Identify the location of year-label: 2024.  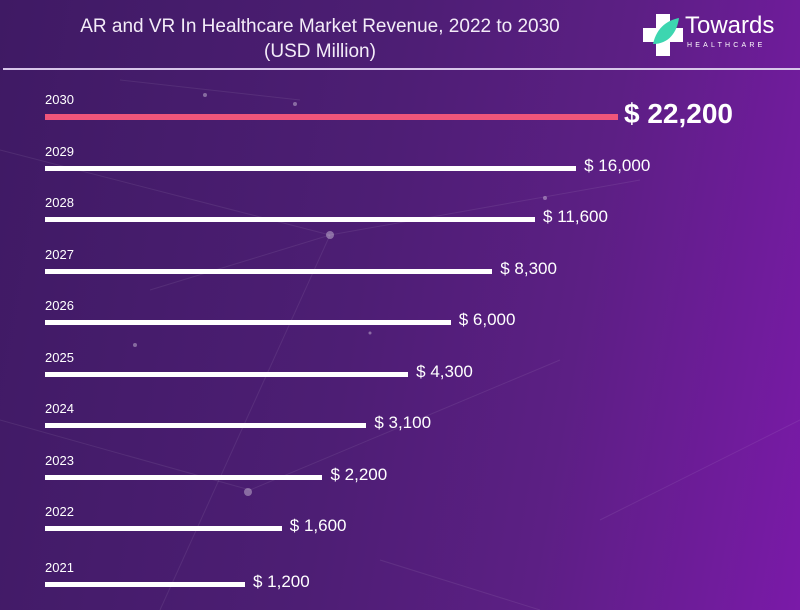
(59, 408).